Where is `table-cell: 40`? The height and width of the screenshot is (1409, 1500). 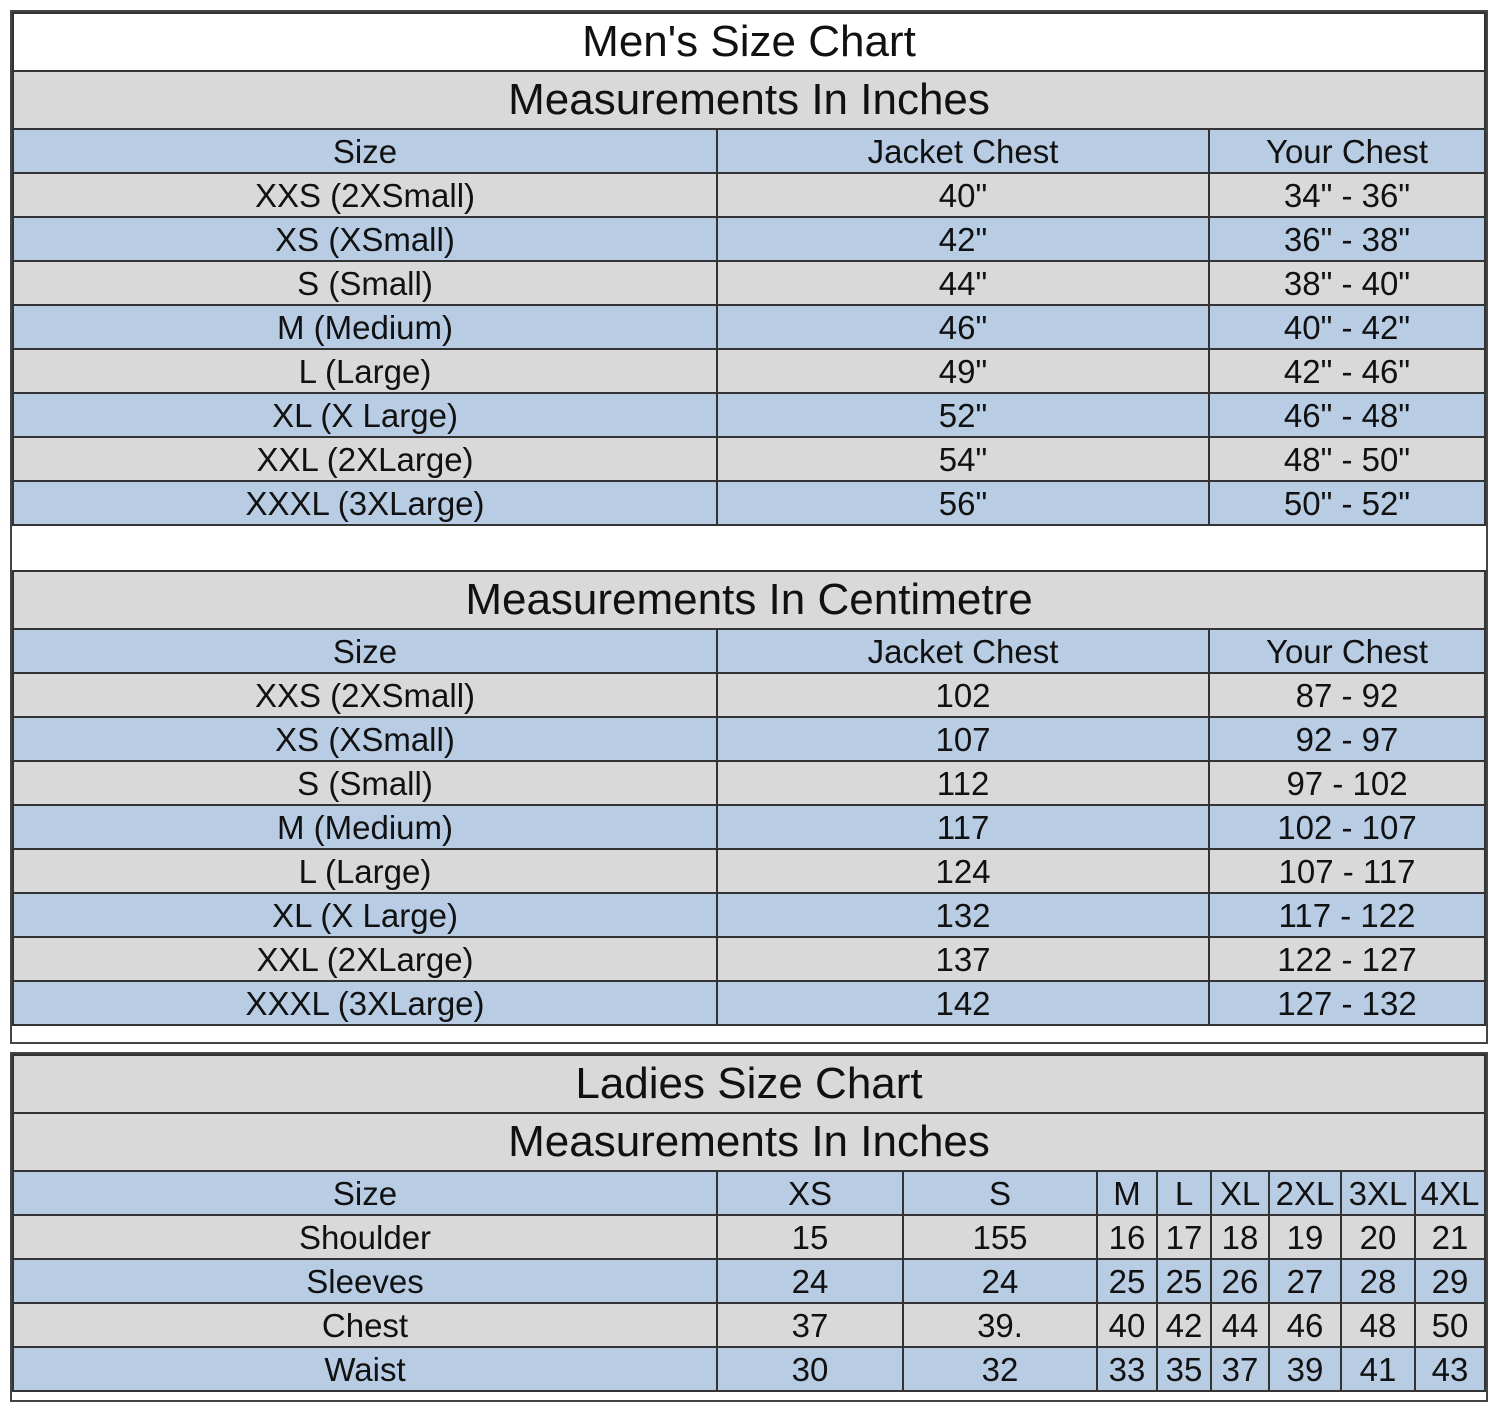 table-cell: 40 is located at coordinates (1127, 1325).